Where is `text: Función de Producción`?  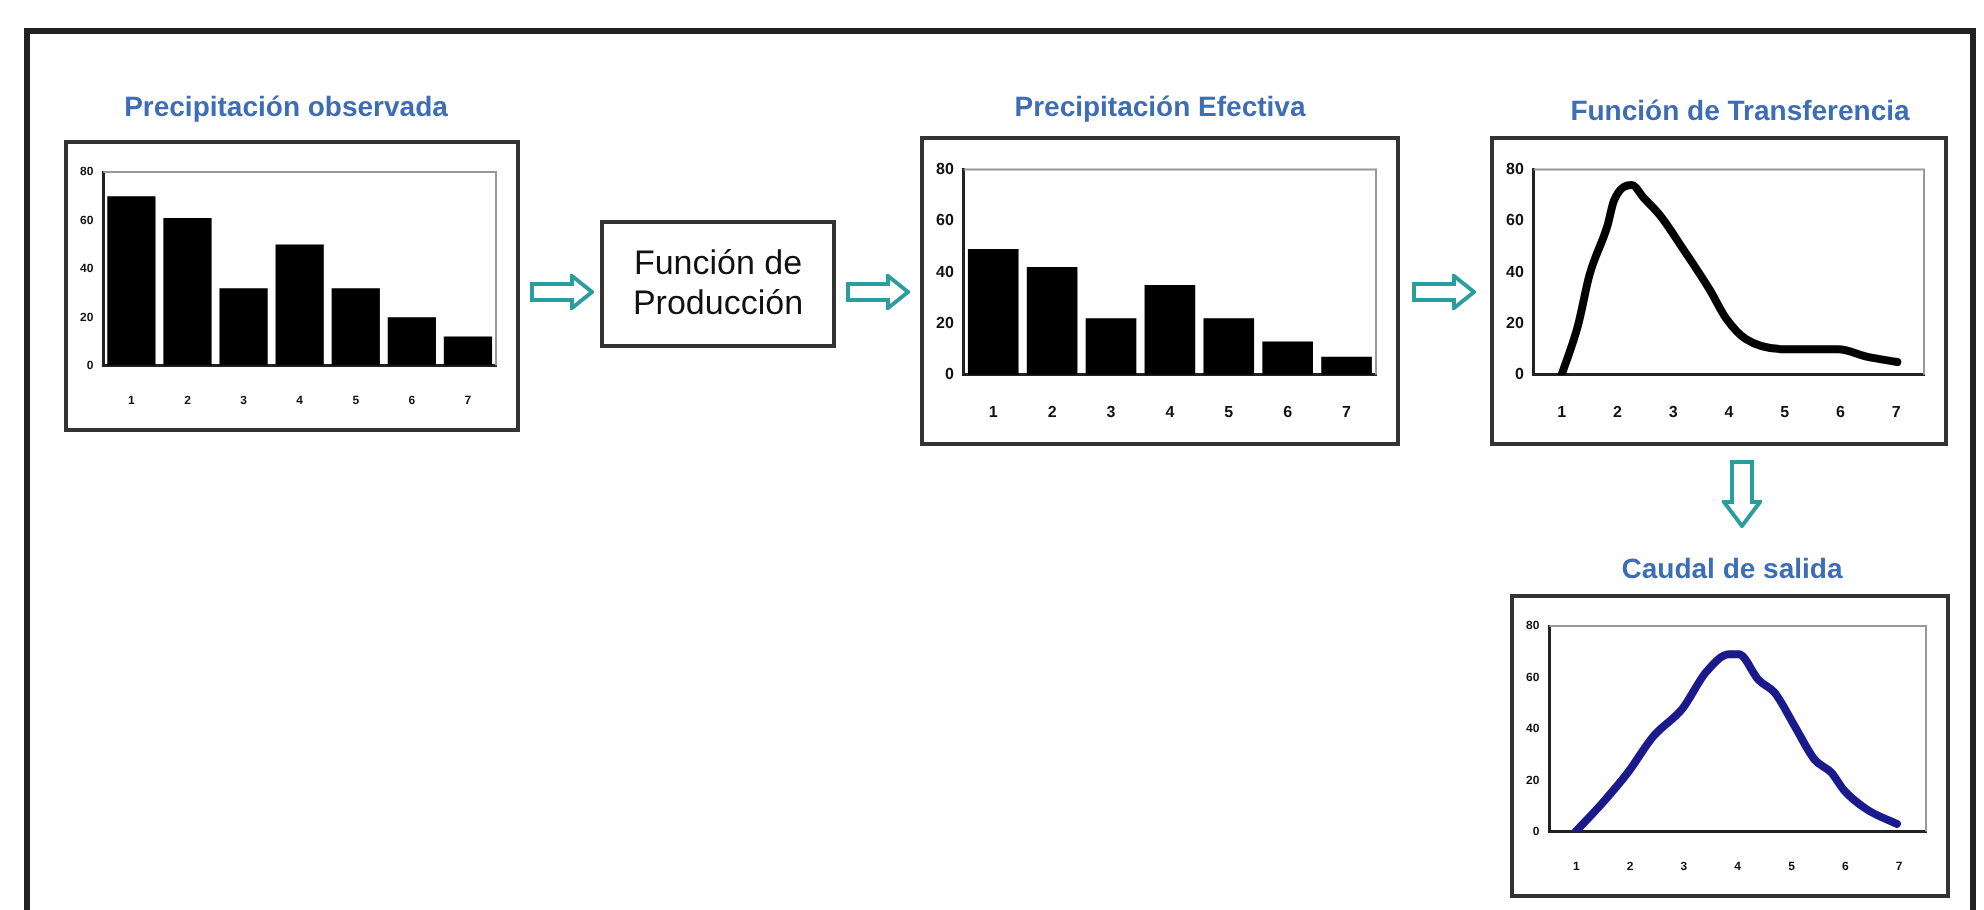
text: Función de Producción is located at coordinates (718, 284).